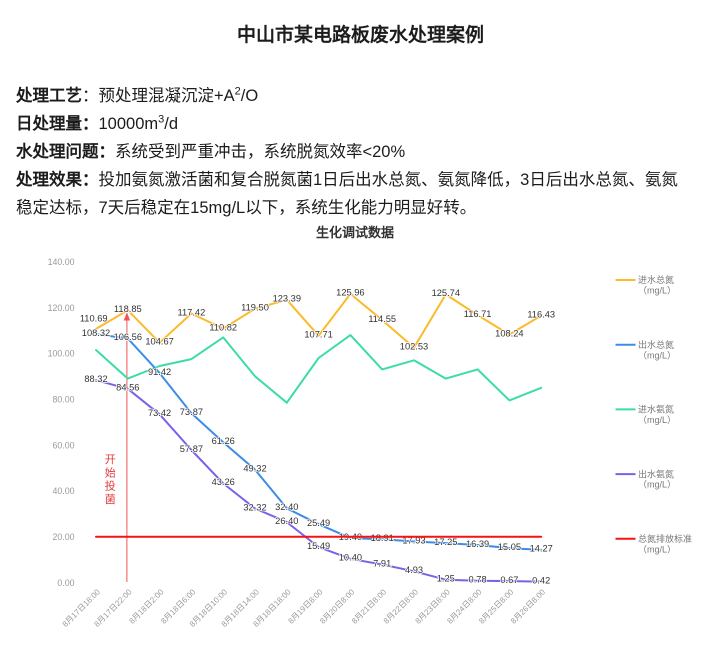 The width and height of the screenshot is (721, 650). What do you see at coordinates (191, 412) in the screenshot?
I see `data-label: 73.87` at bounding box center [191, 412].